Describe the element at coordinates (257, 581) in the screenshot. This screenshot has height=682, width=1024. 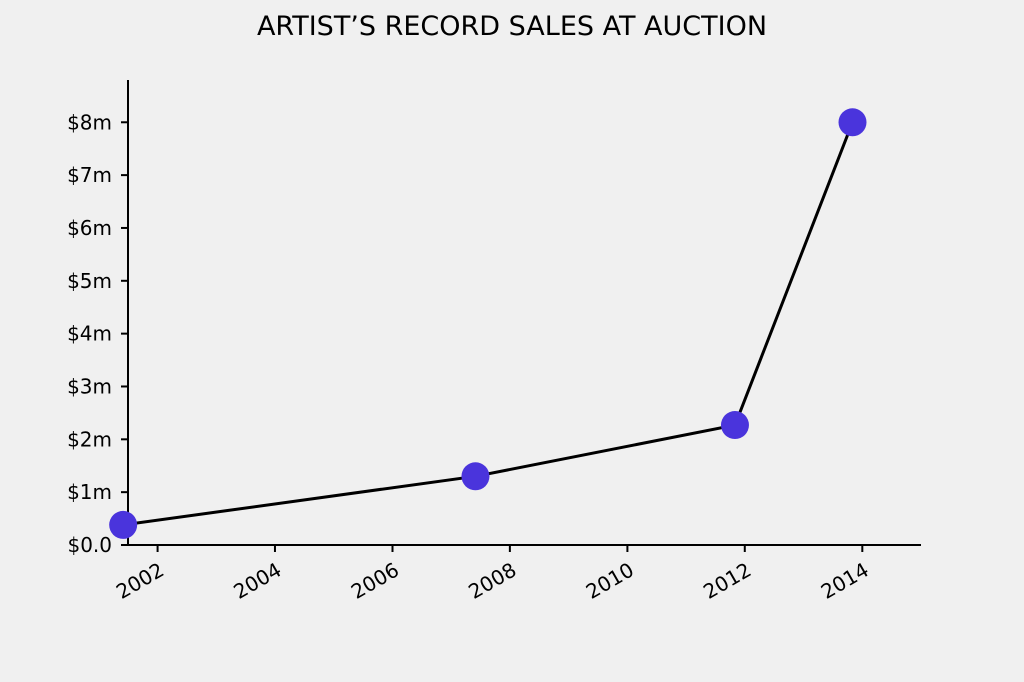
I see `x-tick-label: 2004` at that location.